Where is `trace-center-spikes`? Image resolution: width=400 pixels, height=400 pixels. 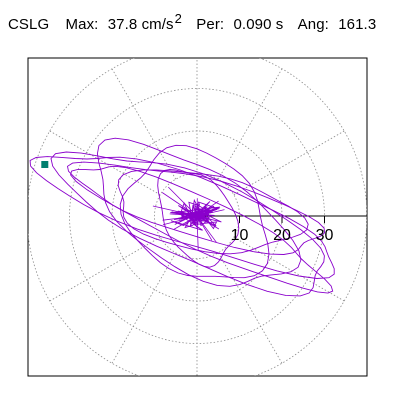
trace-center-spikes is located at coordinates (188, 218).